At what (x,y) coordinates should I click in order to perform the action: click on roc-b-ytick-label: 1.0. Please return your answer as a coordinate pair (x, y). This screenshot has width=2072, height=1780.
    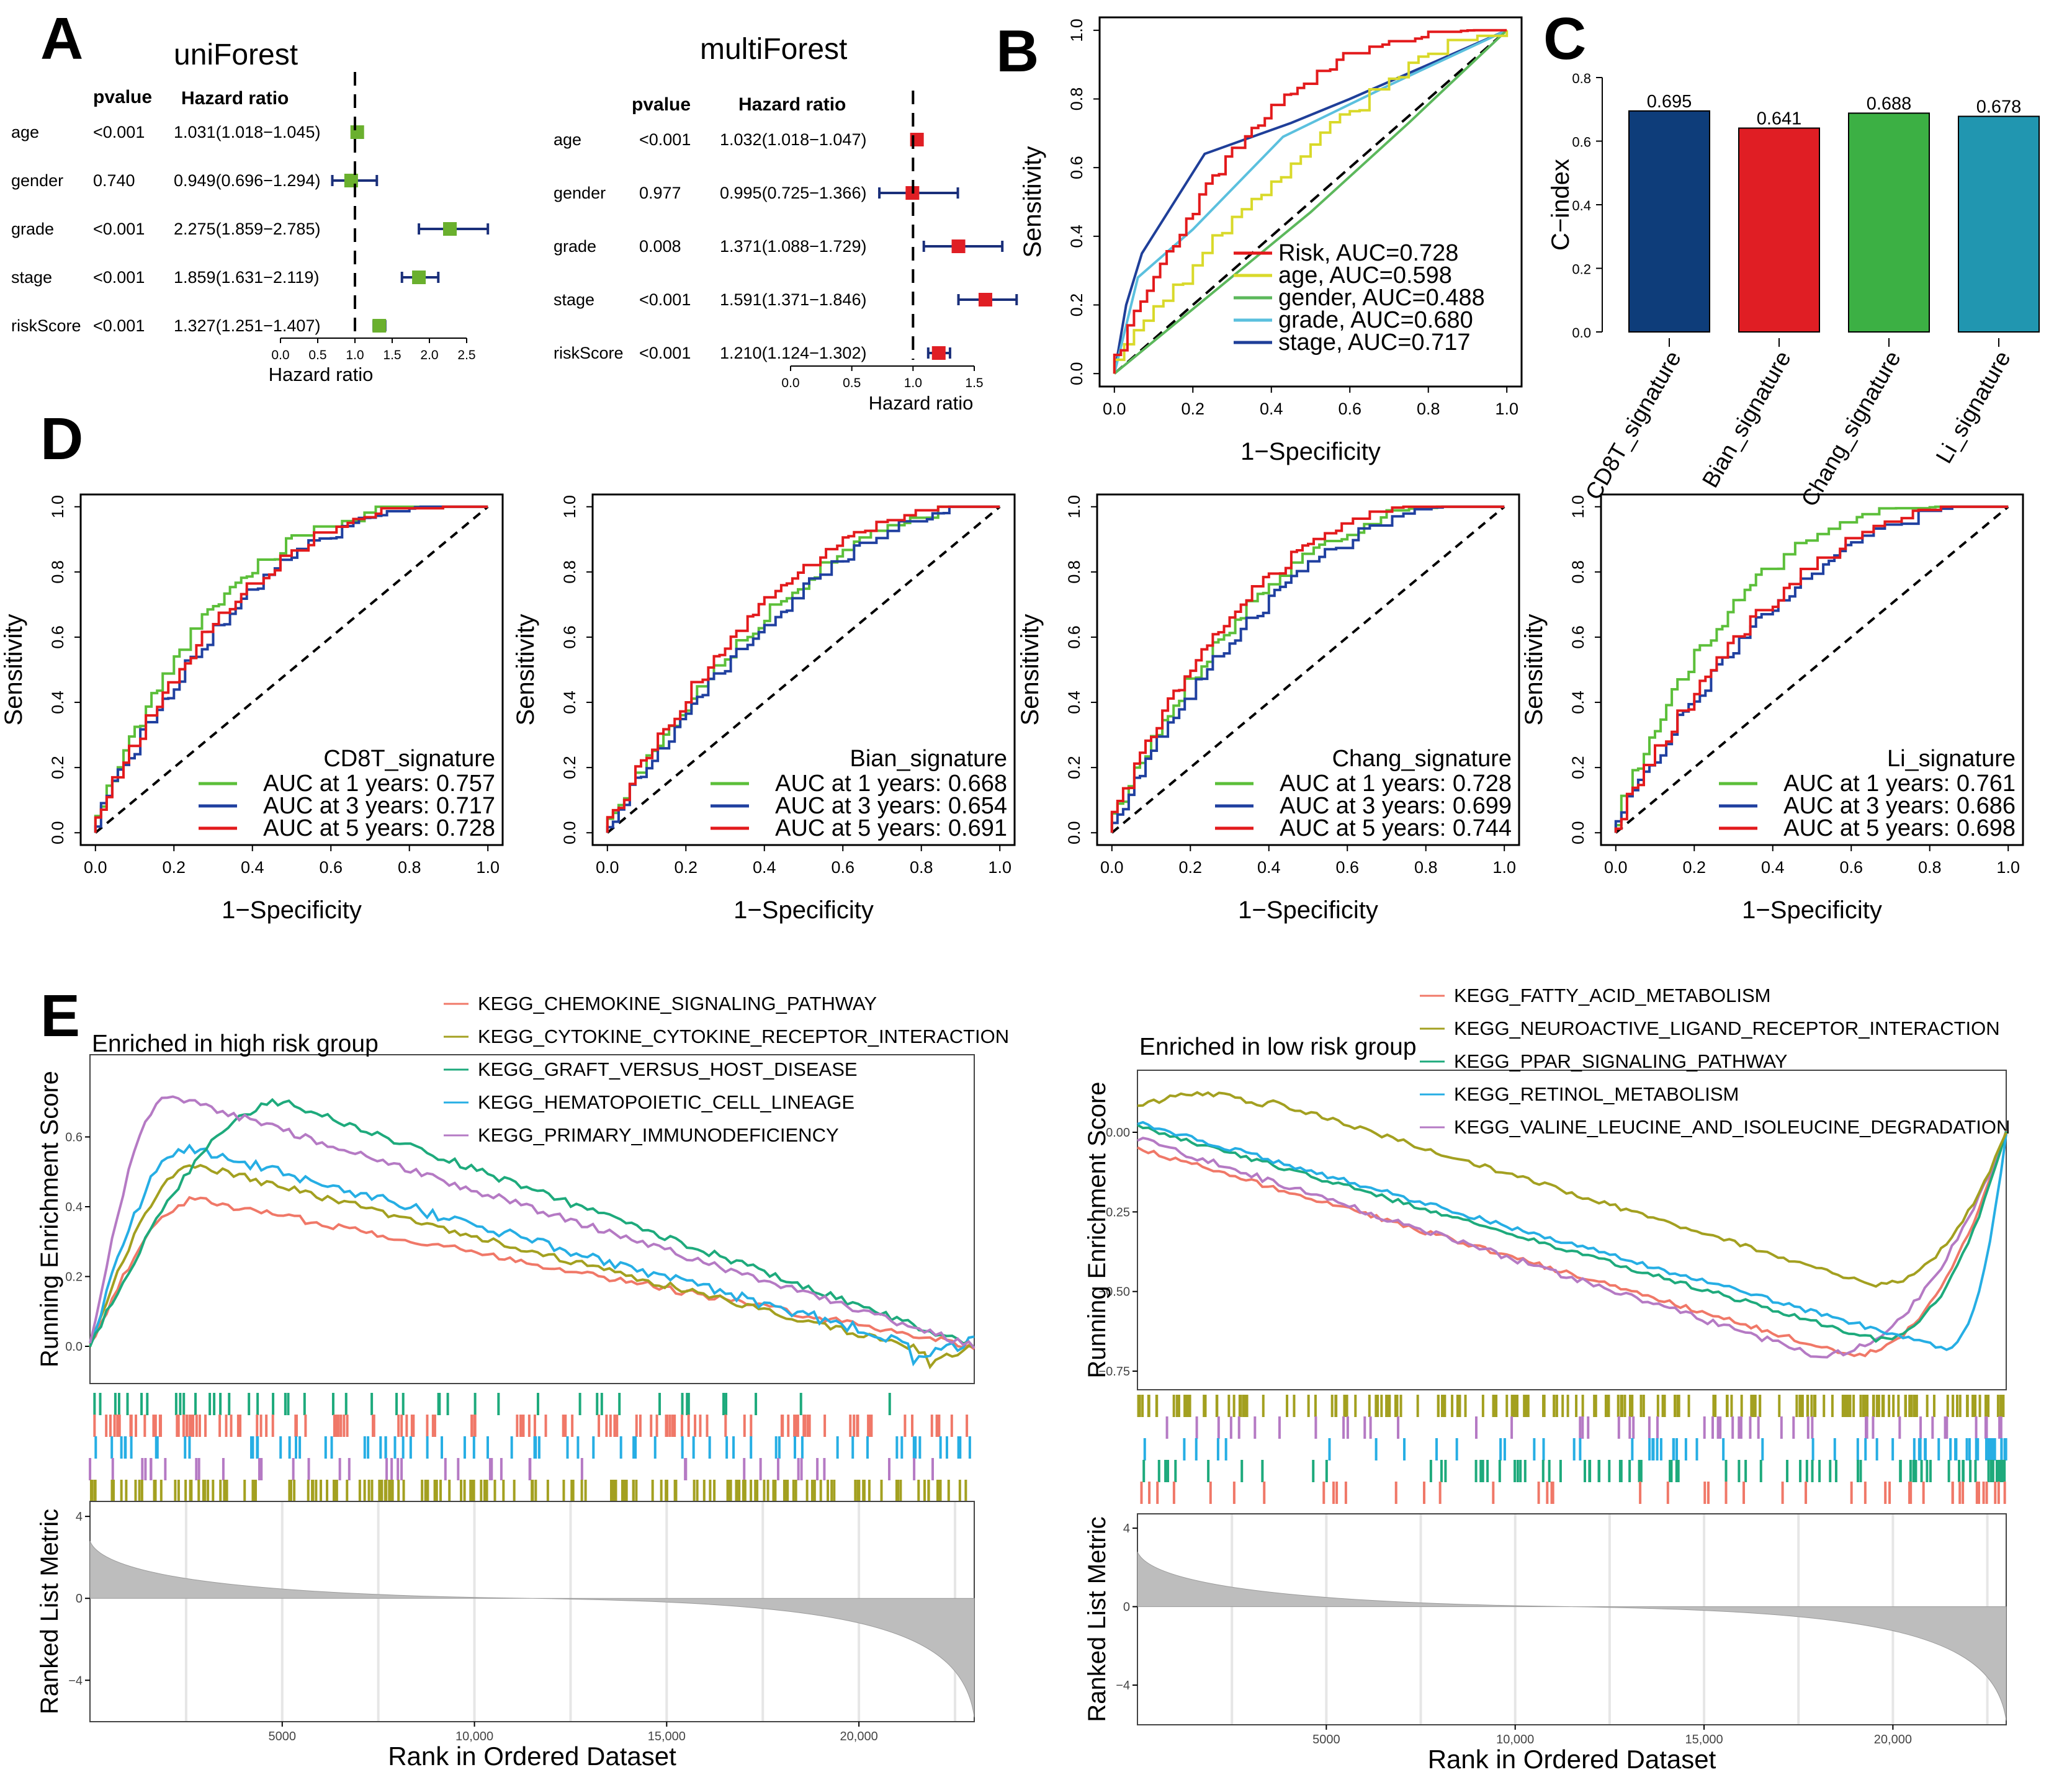
    Looking at the image, I should click on (1076, 31).